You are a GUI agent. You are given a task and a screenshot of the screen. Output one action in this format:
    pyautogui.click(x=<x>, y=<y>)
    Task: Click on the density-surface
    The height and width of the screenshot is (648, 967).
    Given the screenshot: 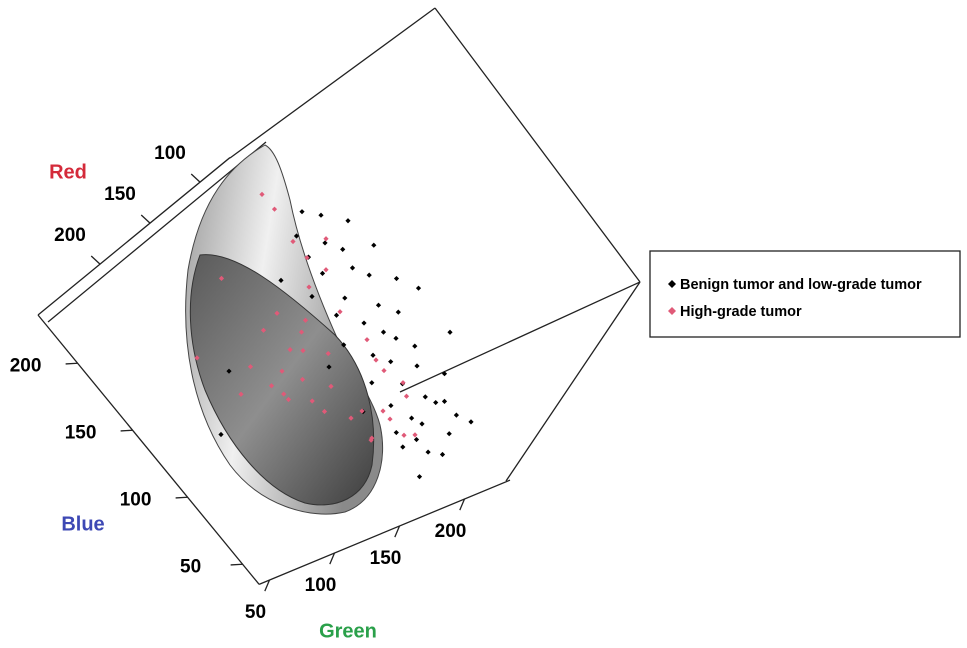 What is the action you would take?
    pyautogui.click(x=284, y=329)
    